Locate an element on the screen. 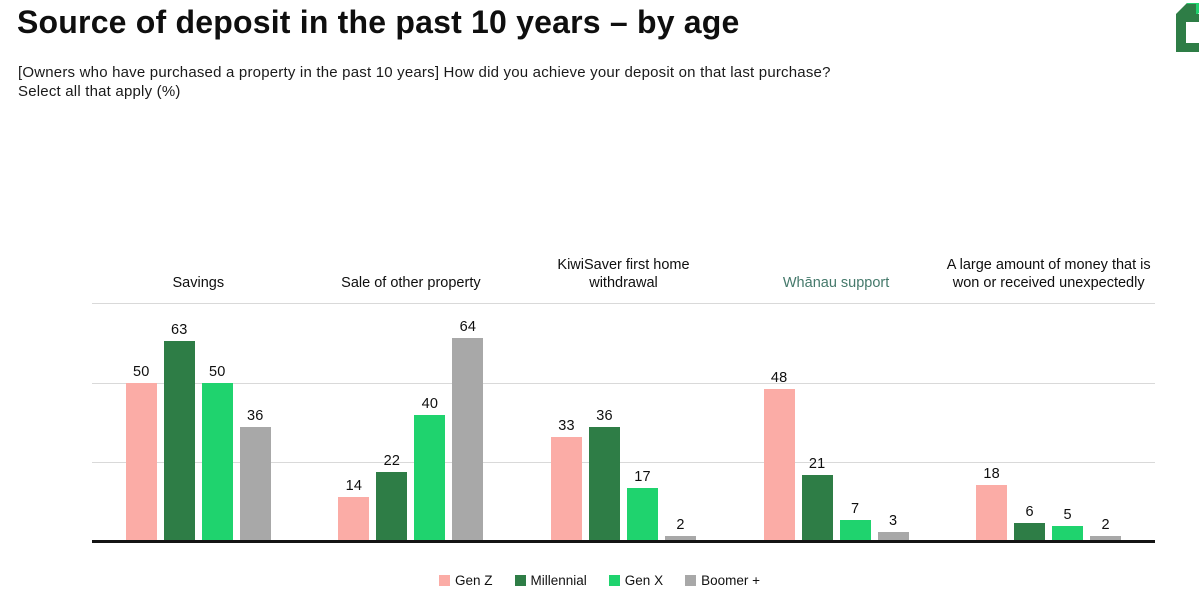 This screenshot has height=600, width=1199. bar-group-sale-of-other-property: 14 22 40 64 is located at coordinates (411, 422).